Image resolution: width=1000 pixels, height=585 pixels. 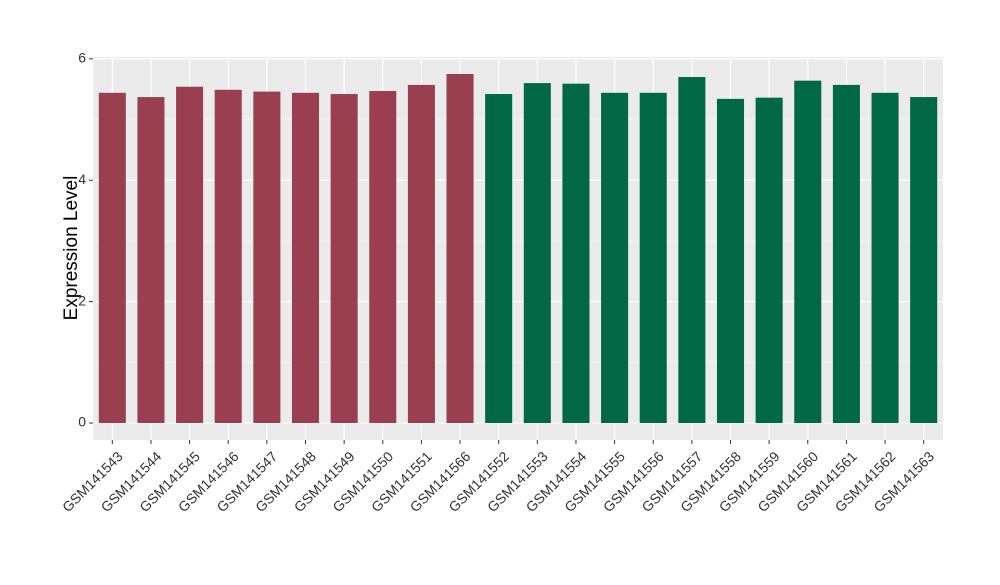 What do you see at coordinates (71, 248) in the screenshot?
I see `y-axis-title: Expression Level` at bounding box center [71, 248].